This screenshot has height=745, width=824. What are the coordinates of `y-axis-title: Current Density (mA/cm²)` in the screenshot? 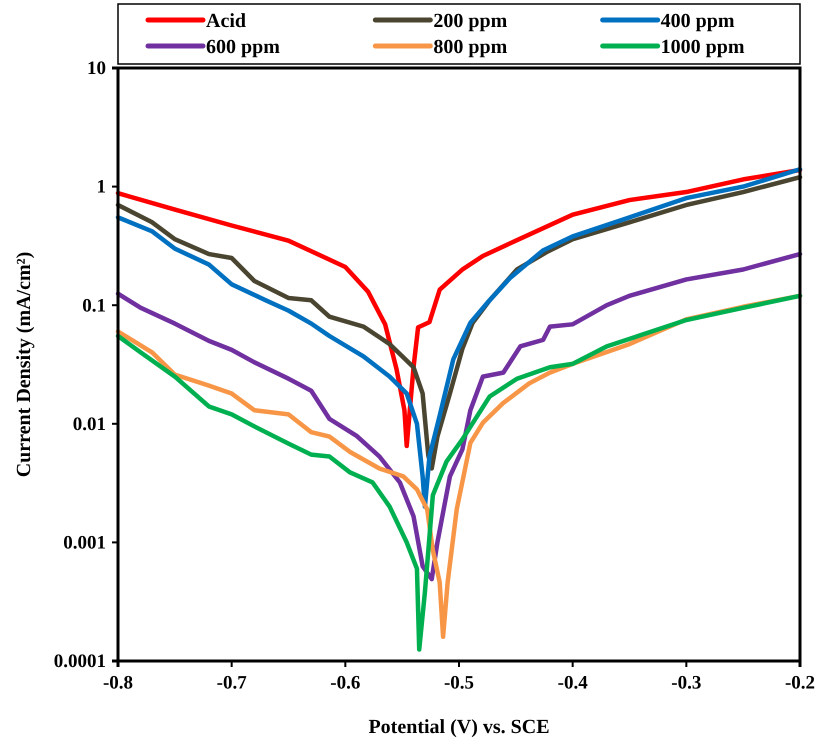 It's located at (24, 365).